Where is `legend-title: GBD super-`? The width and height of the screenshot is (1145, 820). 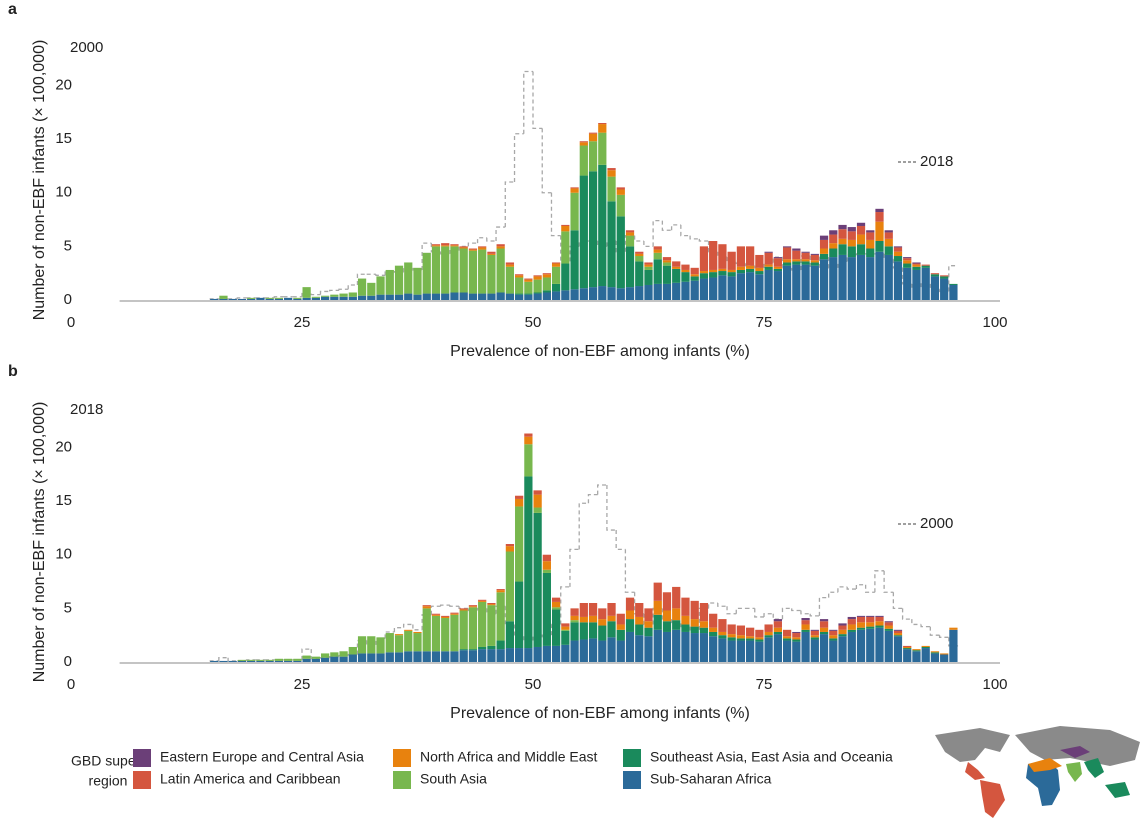
legend-title: GBD super- is located at coordinates (108, 761).